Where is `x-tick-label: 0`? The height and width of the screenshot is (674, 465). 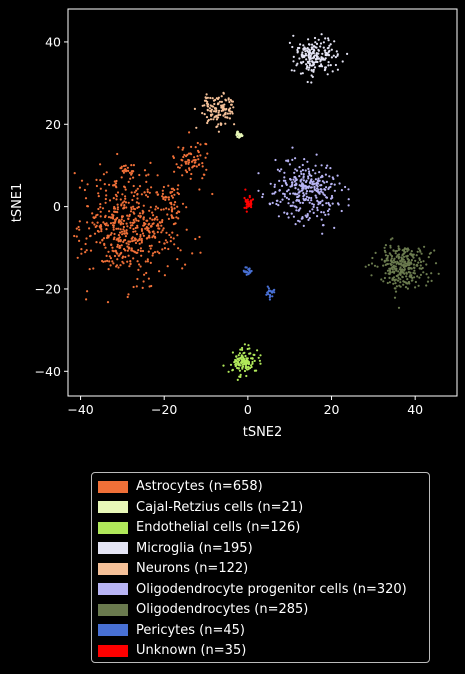 x-tick-label: 0 is located at coordinates (248, 409).